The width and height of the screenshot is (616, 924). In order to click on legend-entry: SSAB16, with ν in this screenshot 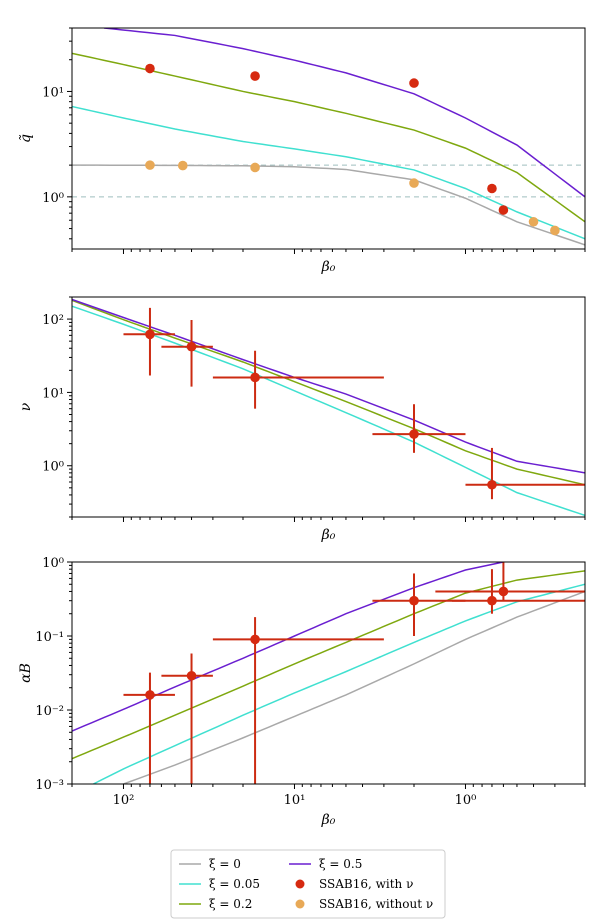, I will do `click(354, 884)`.